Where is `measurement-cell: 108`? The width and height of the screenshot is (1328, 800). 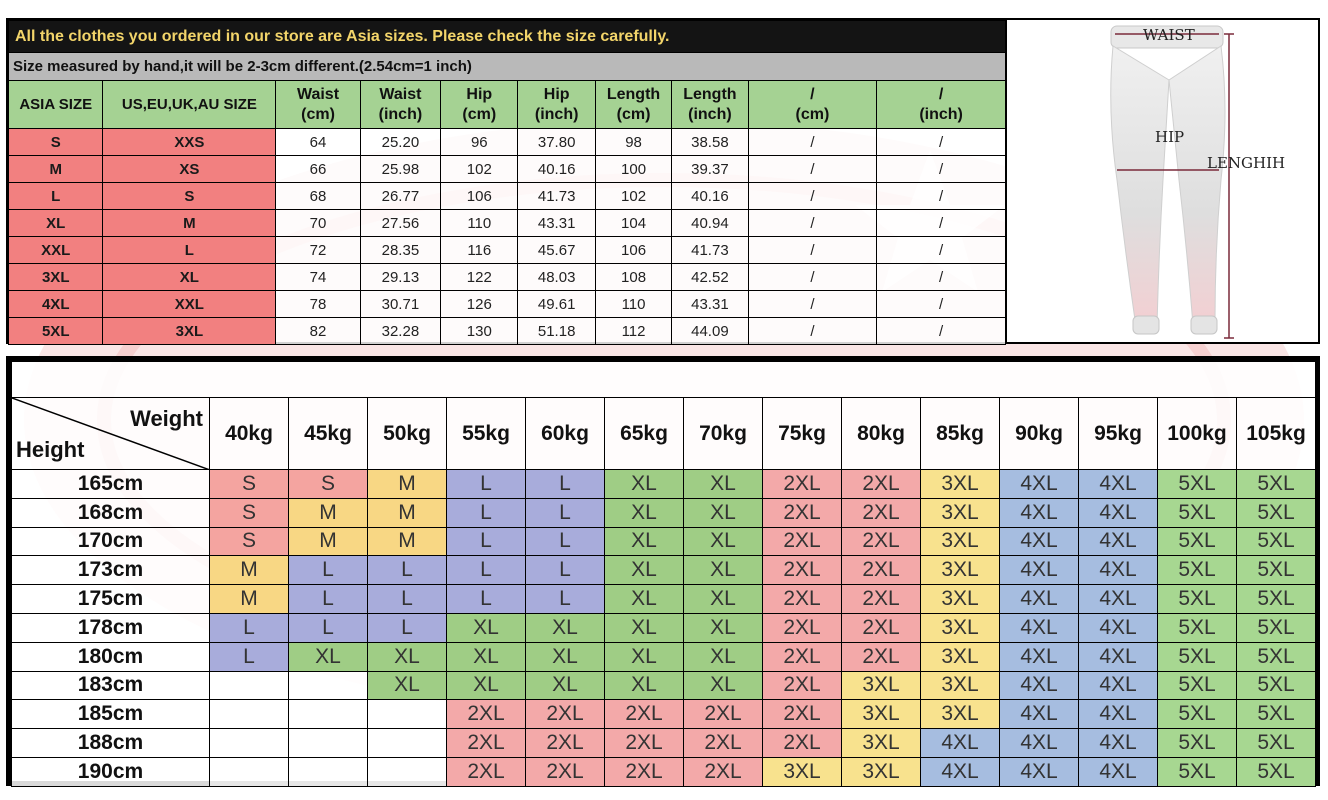 measurement-cell: 108 is located at coordinates (633, 277).